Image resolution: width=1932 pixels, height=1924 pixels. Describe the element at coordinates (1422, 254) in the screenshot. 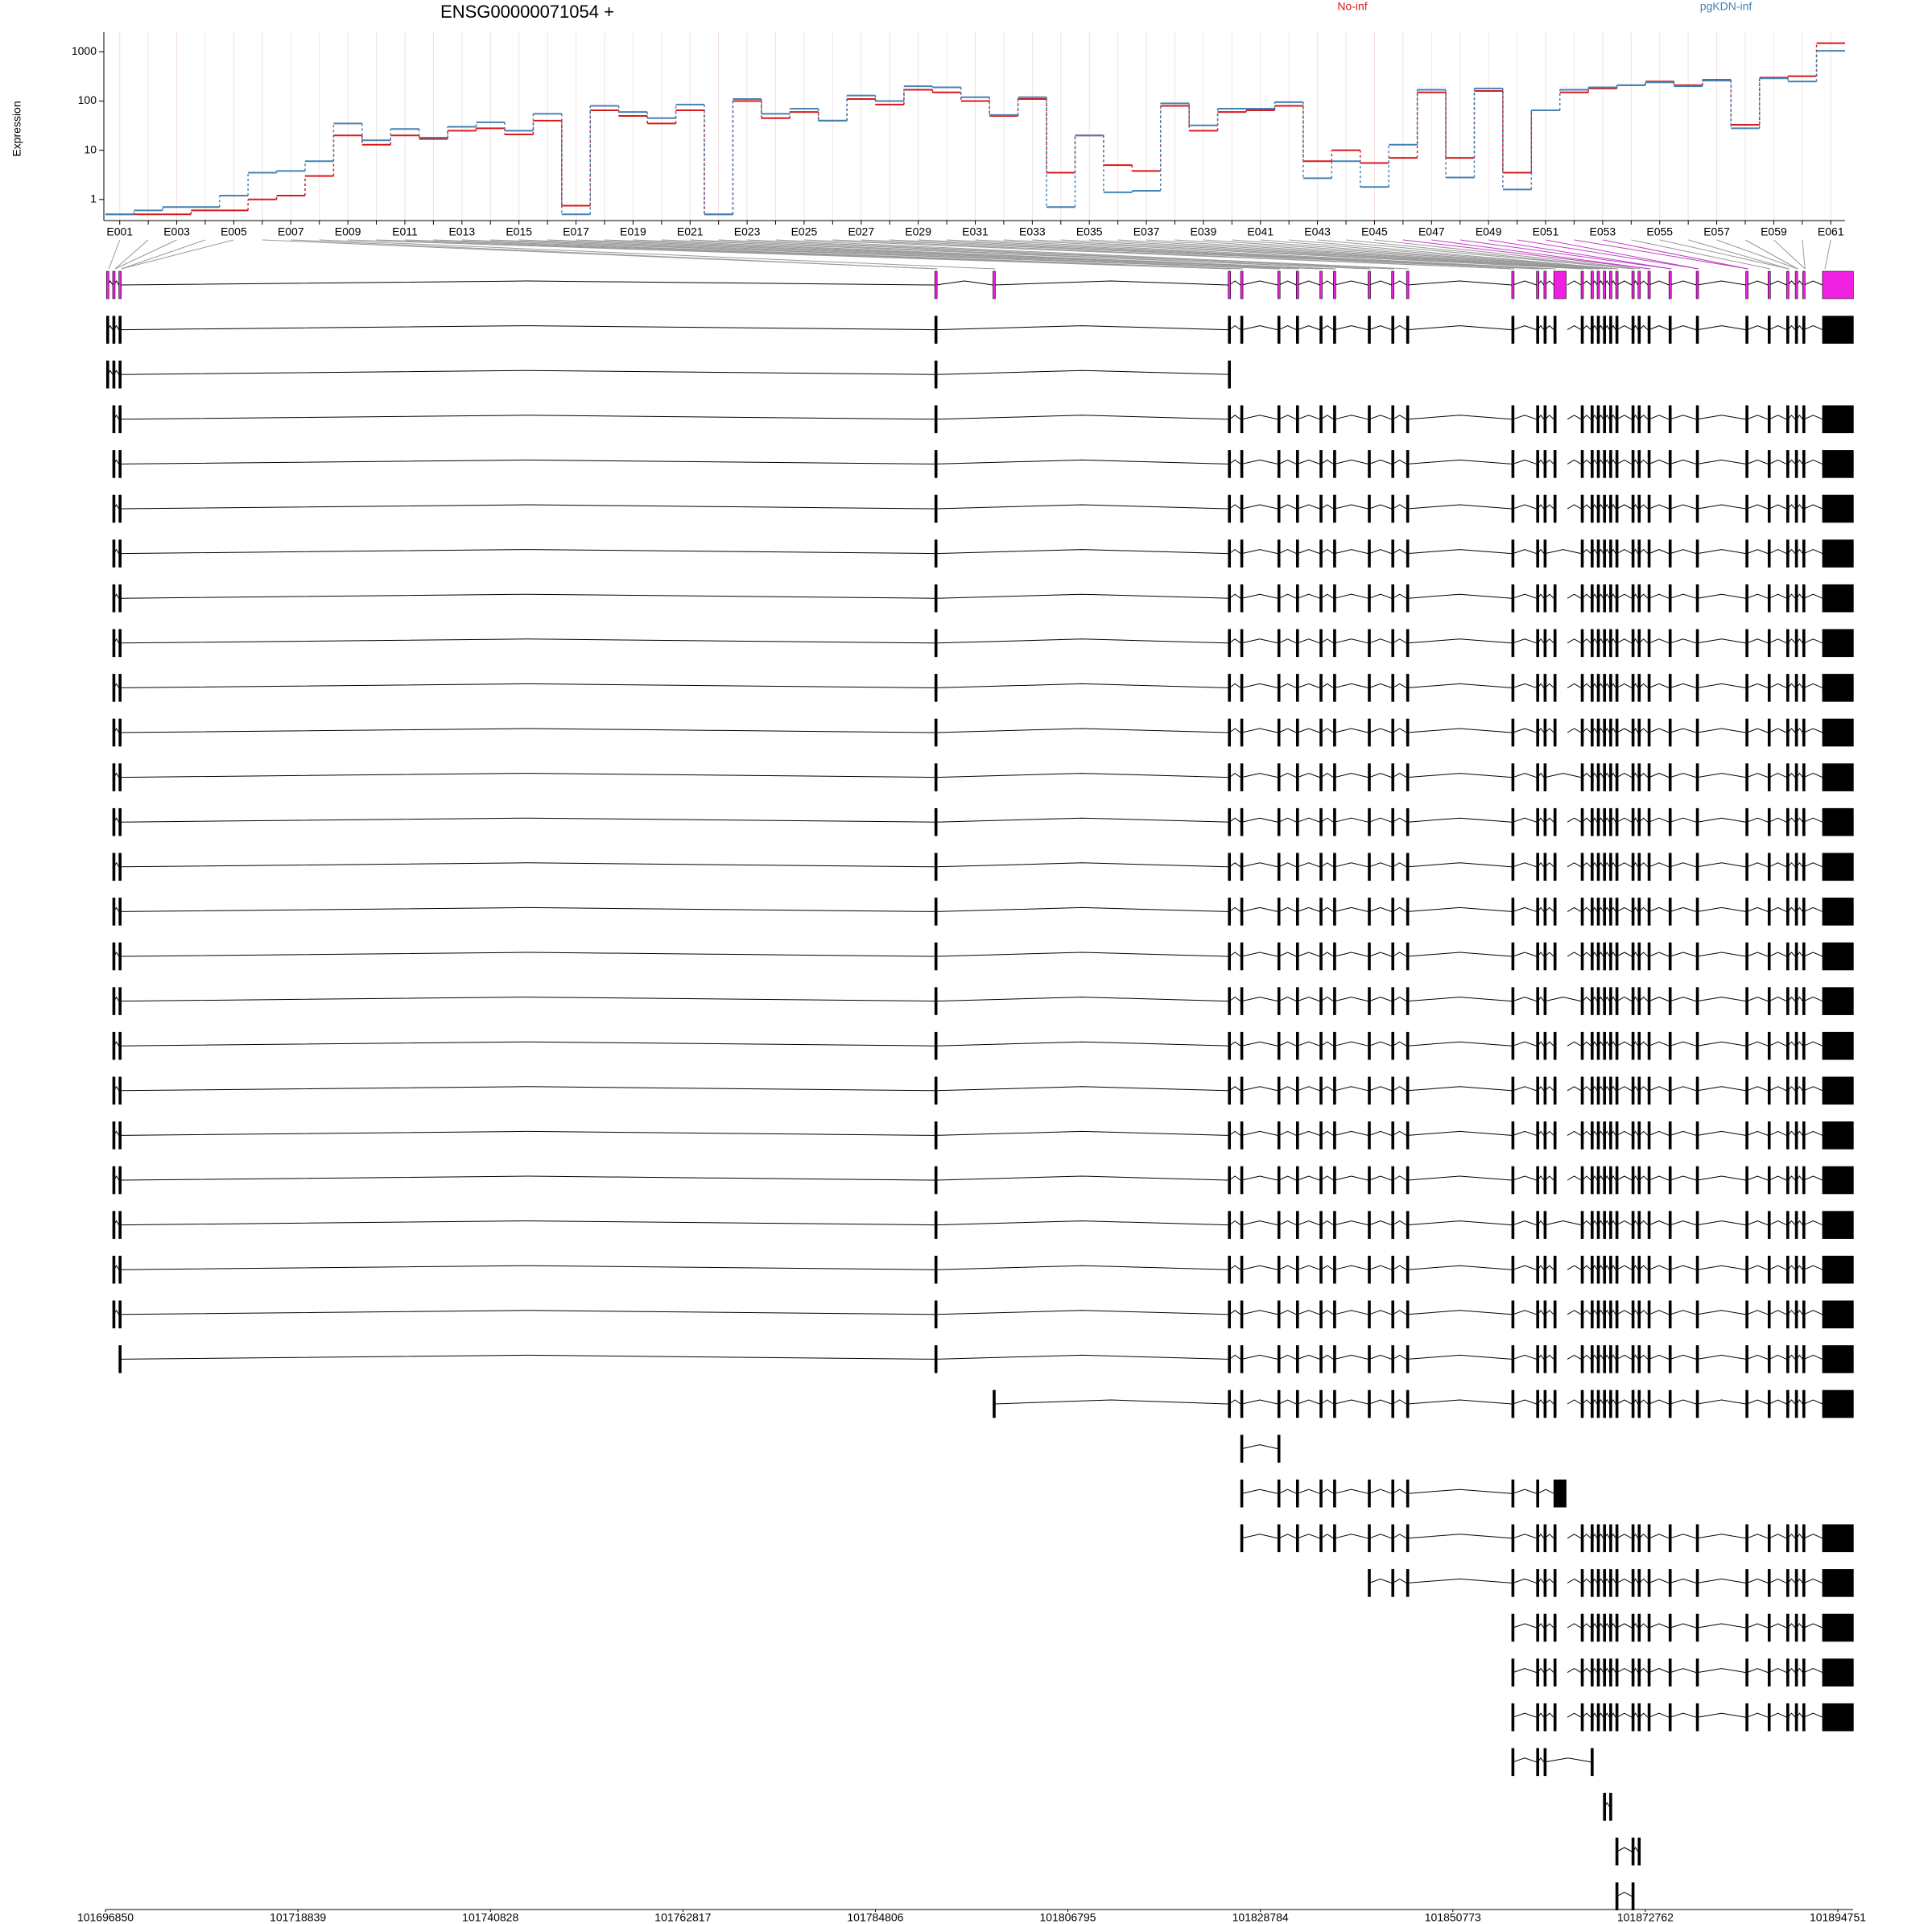

I see `bin-link` at that location.